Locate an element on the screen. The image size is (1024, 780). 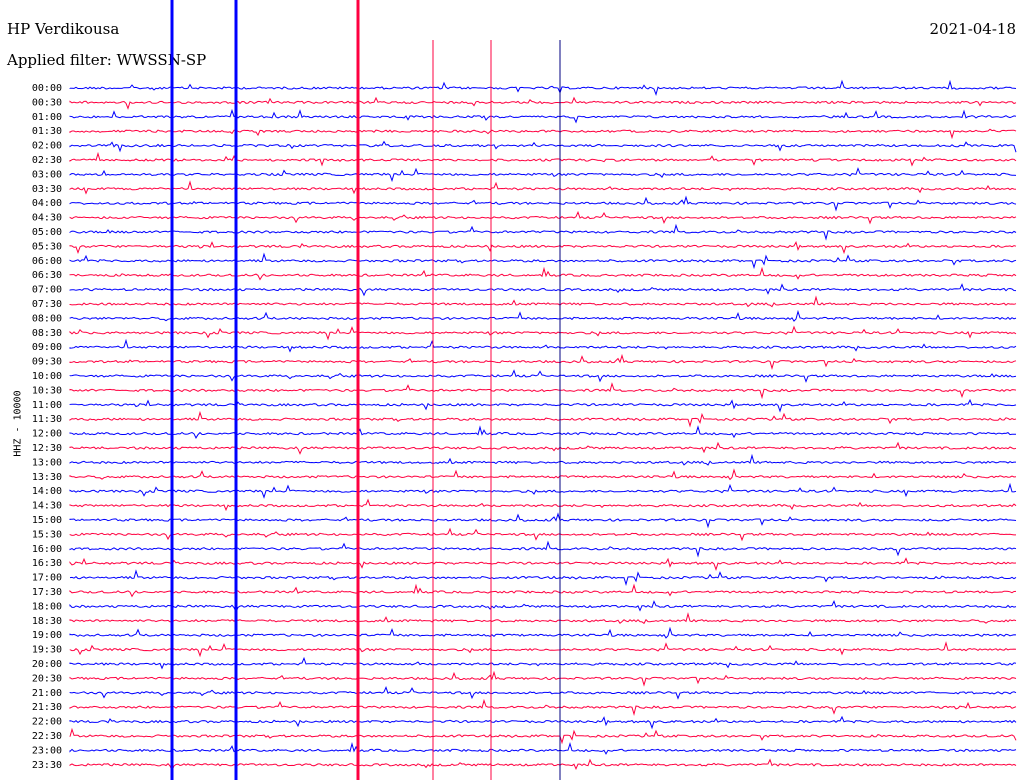
row-label-10: 05:00 is located at coordinates (47, 232).